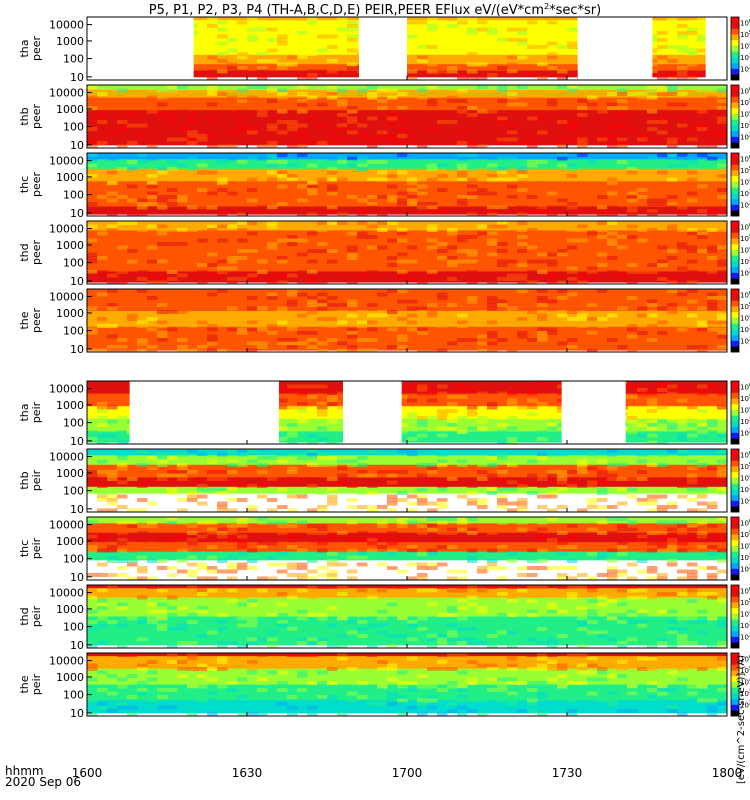 The width and height of the screenshot is (750, 800). Describe the element at coordinates (745, 534) in the screenshot. I see `colorbar-tick-label: 10⁵` at that location.